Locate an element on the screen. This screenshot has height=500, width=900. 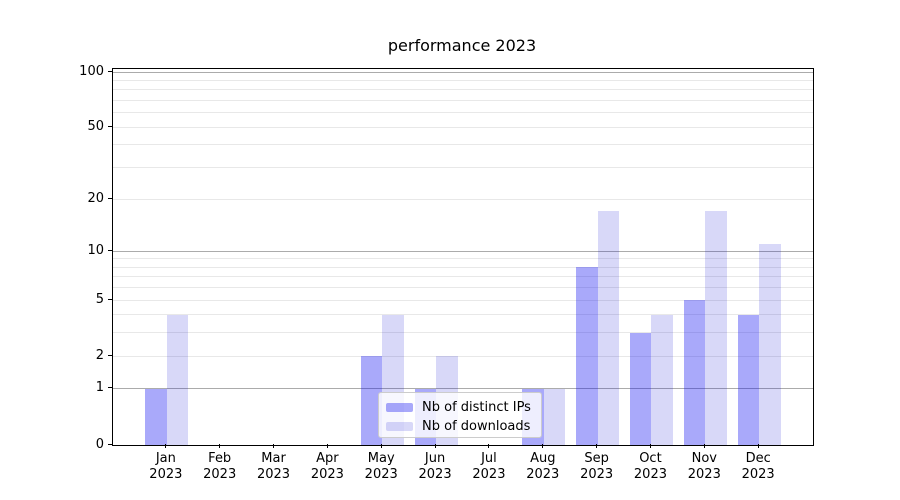
y-tick-label: 10 is located at coordinates (95, 250).